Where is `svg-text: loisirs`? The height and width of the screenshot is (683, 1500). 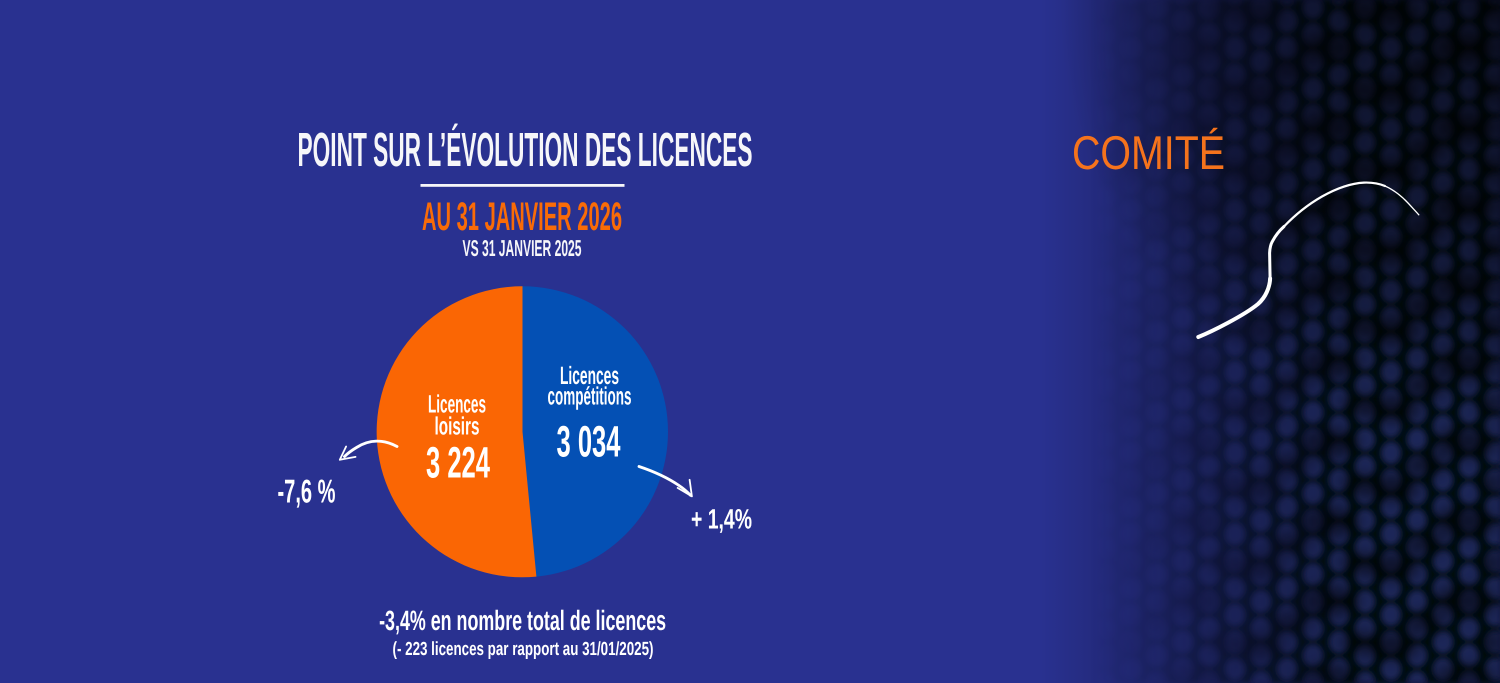 svg-text: loisirs is located at coordinates (457, 427).